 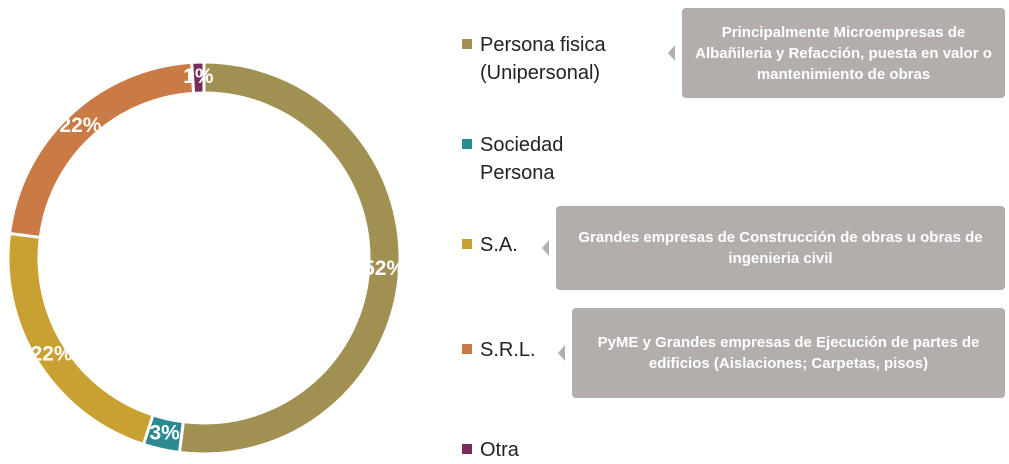 I want to click on legend-item: Otra, so click(x=551, y=451).